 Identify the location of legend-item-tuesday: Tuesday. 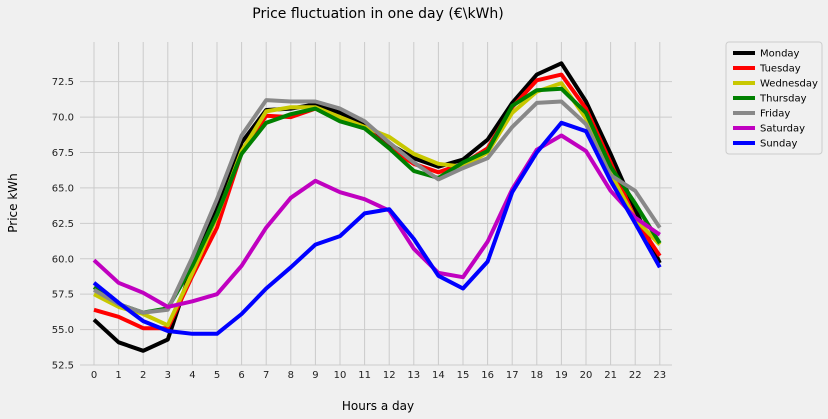
(767, 69).